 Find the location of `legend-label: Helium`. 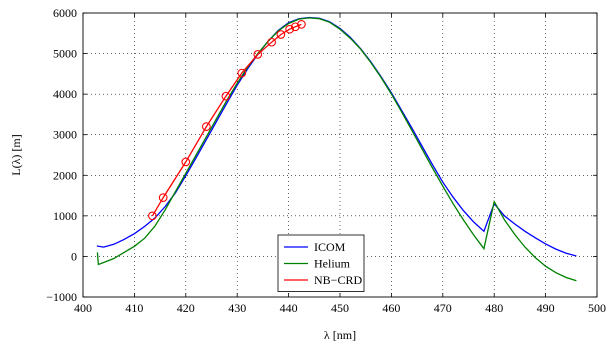

legend-label: Helium is located at coordinates (332, 264).